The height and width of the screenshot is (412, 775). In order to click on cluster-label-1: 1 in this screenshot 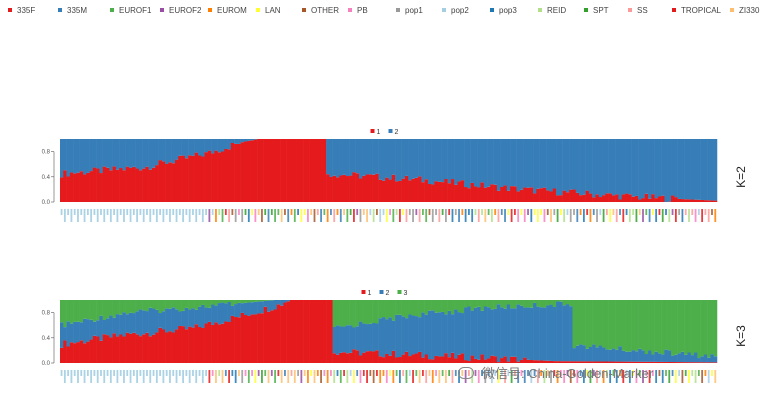, I will do `click(370, 293)`.